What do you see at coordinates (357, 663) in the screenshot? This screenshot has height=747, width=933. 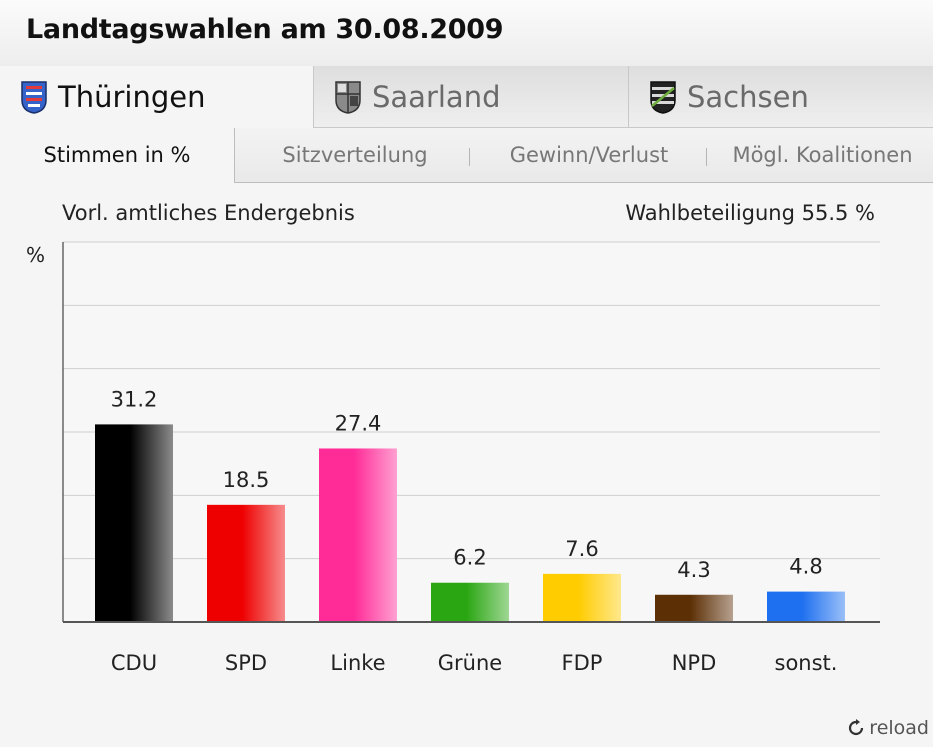 I see `category-label: Linke` at bounding box center [357, 663].